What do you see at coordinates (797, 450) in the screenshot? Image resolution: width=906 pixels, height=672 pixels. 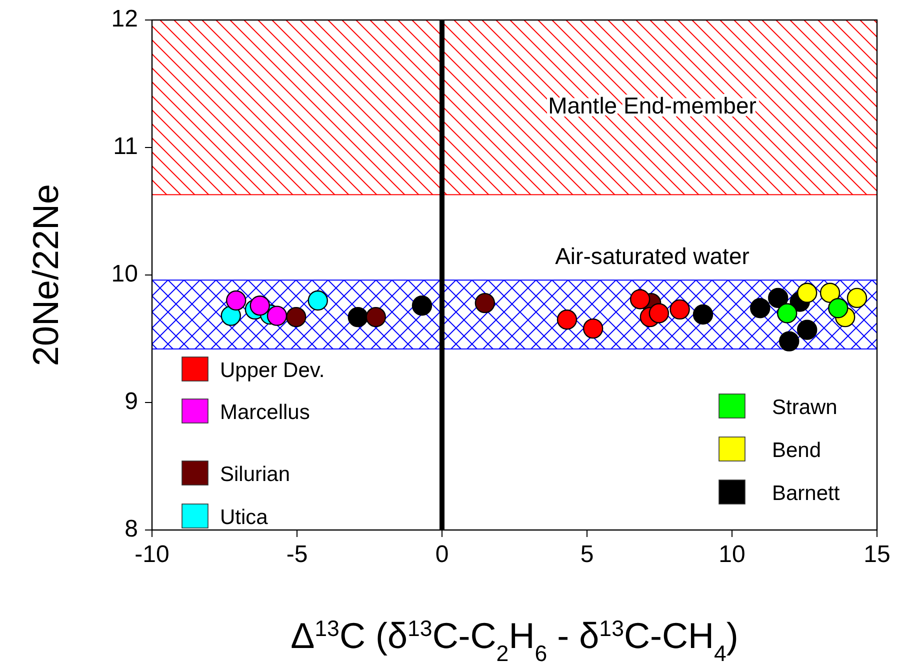 I see `legend-label: Bend` at bounding box center [797, 450].